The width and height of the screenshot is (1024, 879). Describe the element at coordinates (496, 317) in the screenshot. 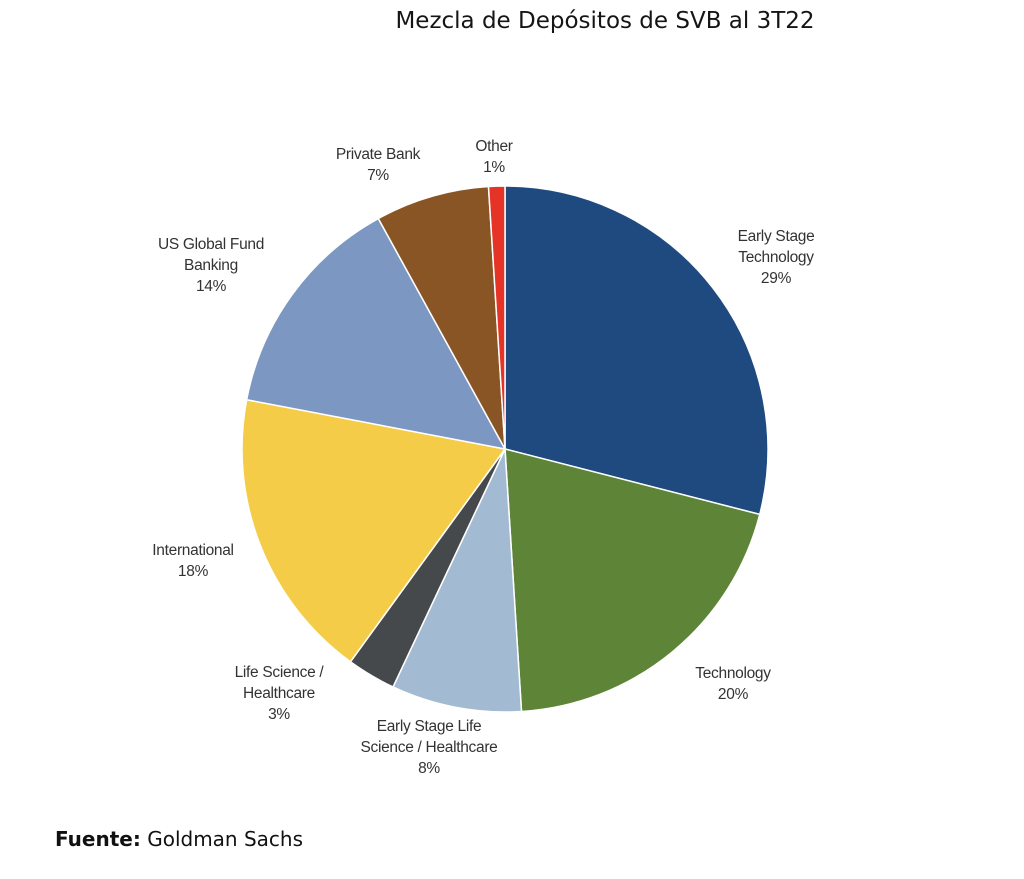

I see `pie-slice-other` at that location.